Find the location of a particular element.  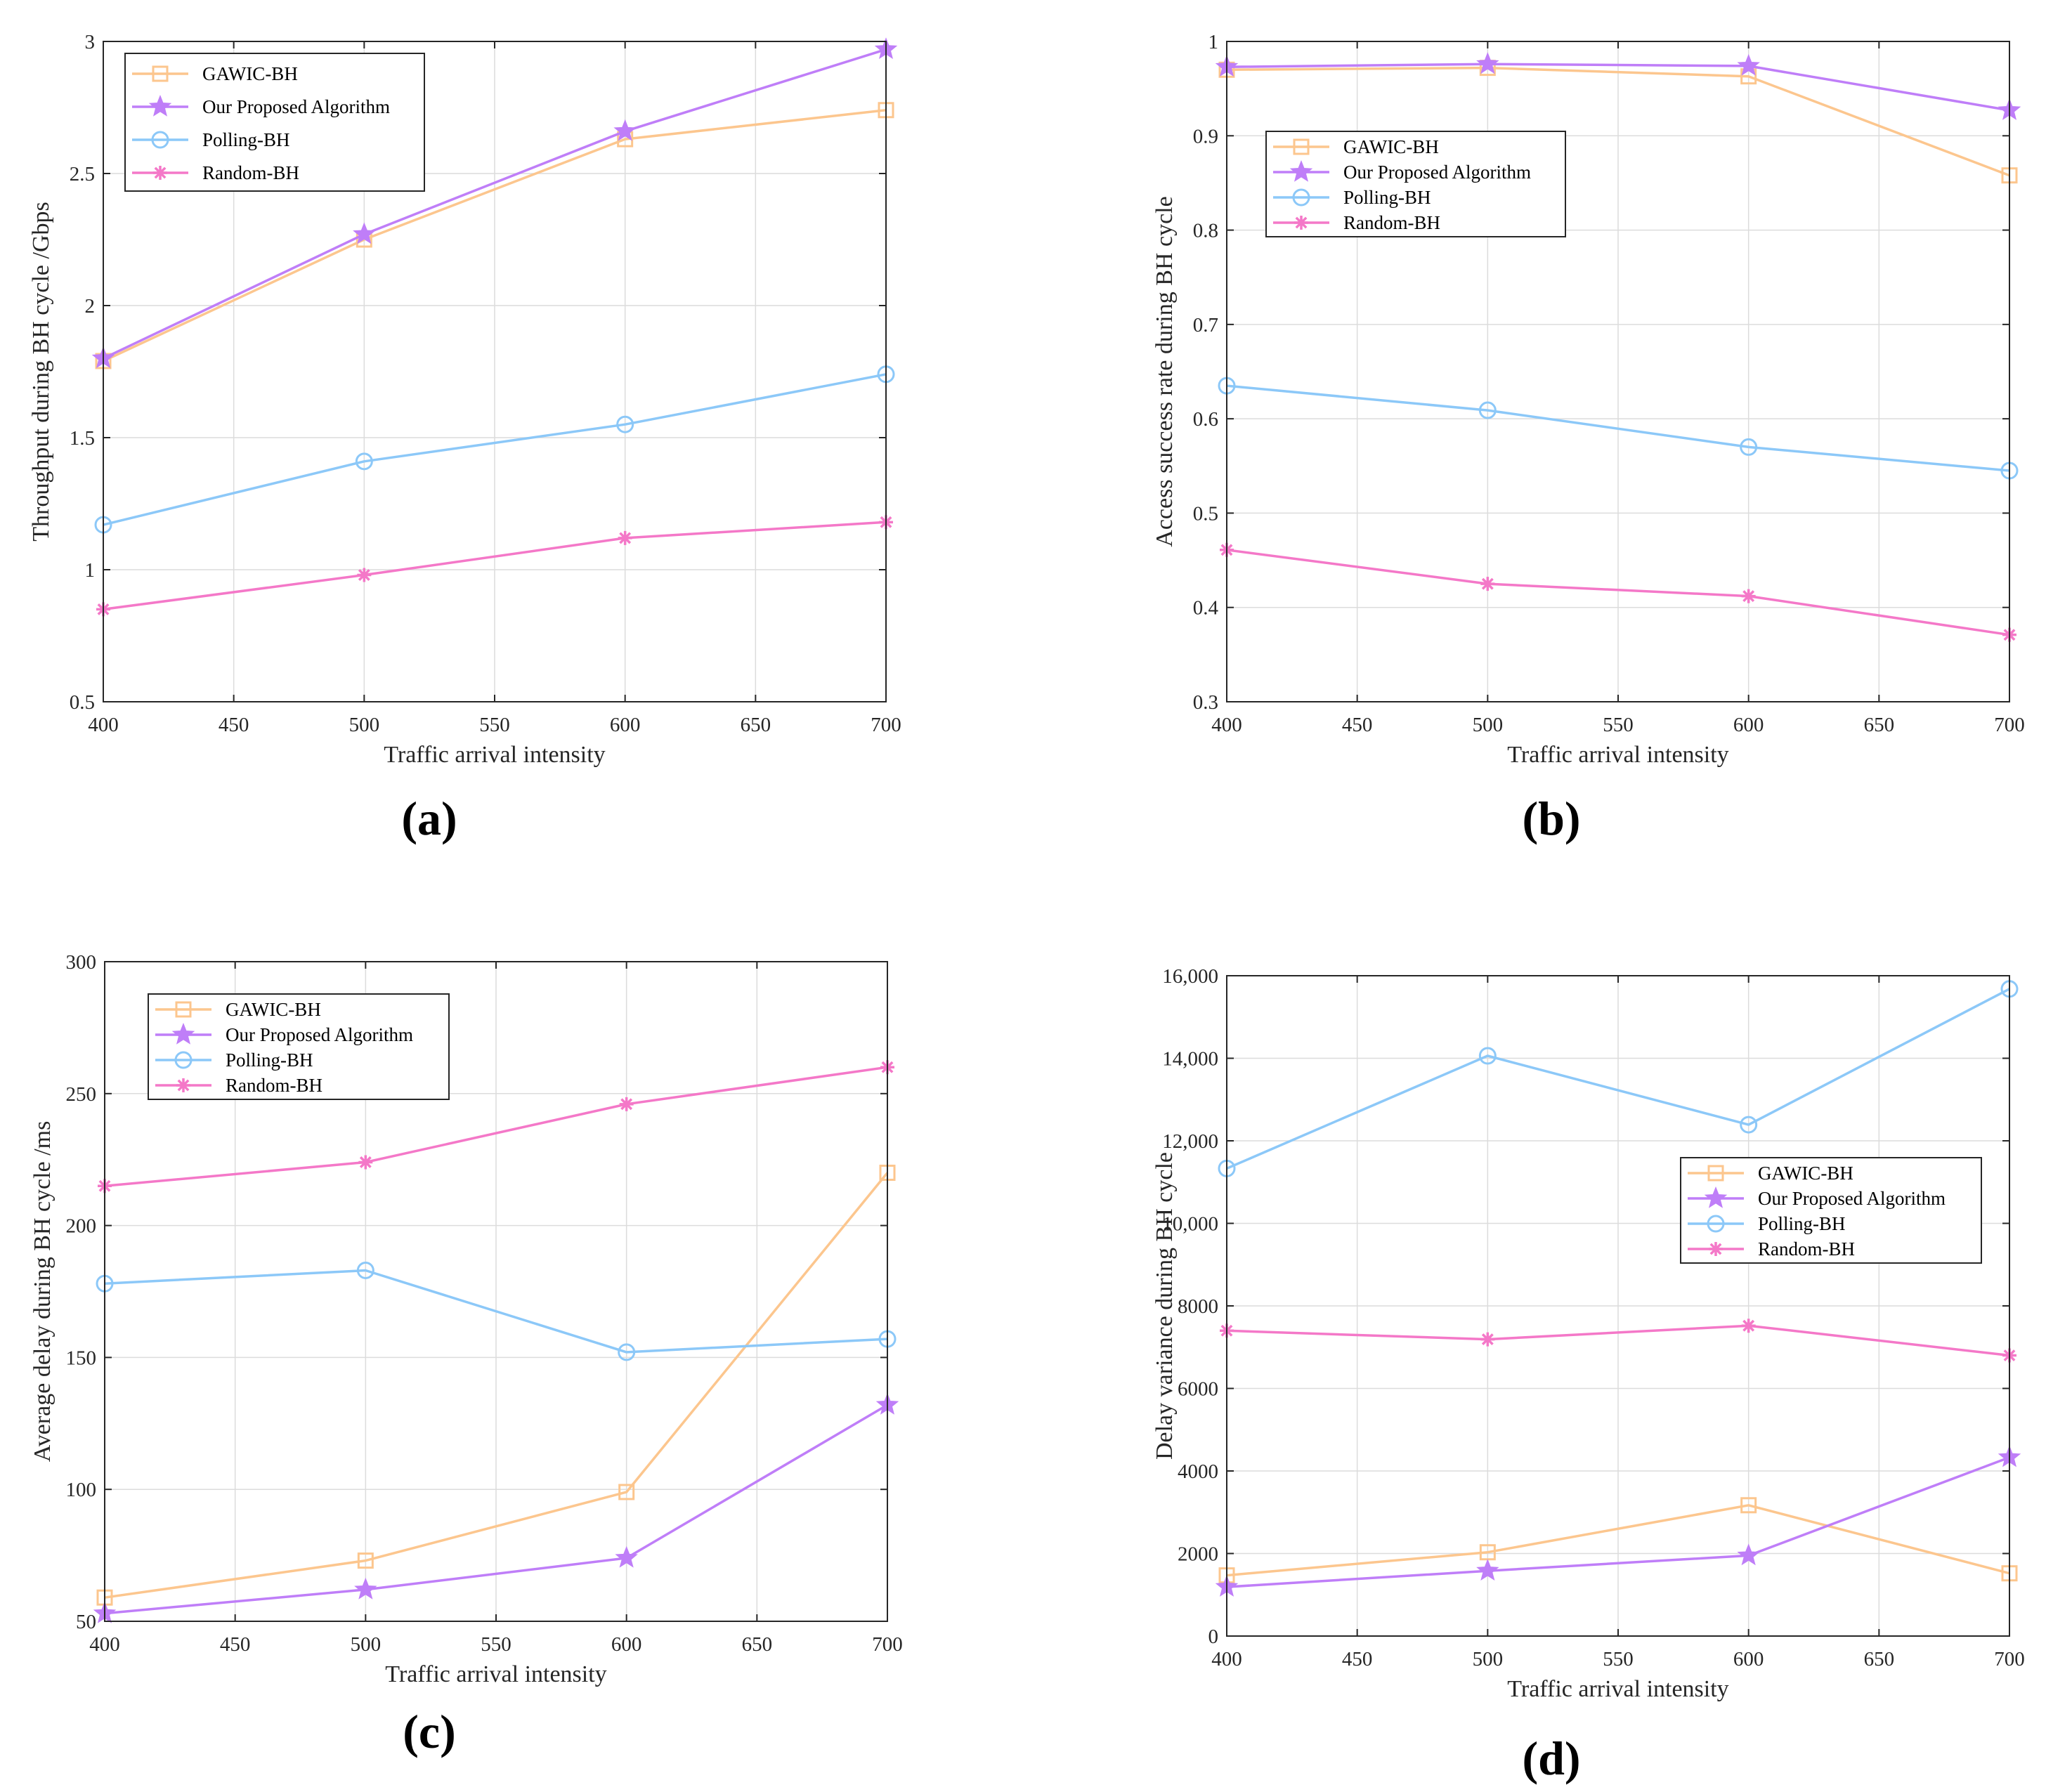

legend-item-ours: Our Proposed Algorithm is located at coordinates (1402, 171).